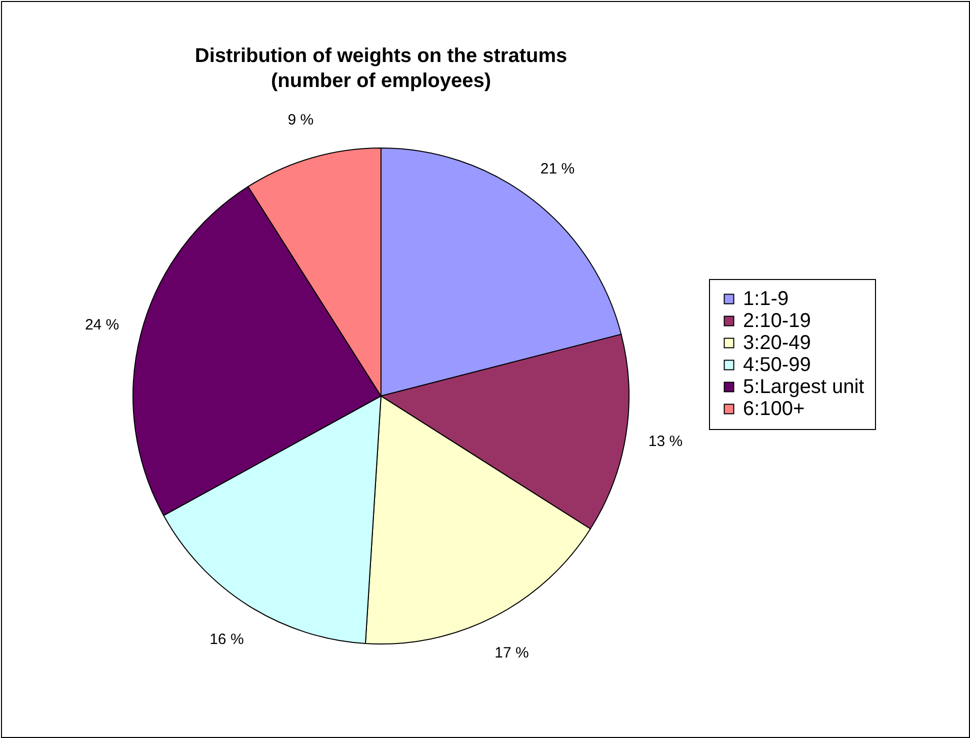 Image resolution: width=970 pixels, height=738 pixels. What do you see at coordinates (804, 387) in the screenshot?
I see `legend-label: 5:Largest unit` at bounding box center [804, 387].